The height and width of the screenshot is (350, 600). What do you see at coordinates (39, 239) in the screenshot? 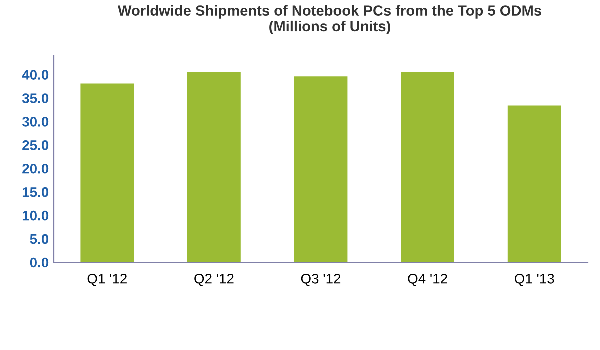
I see `y-tick-label: 5.0` at bounding box center [39, 239].